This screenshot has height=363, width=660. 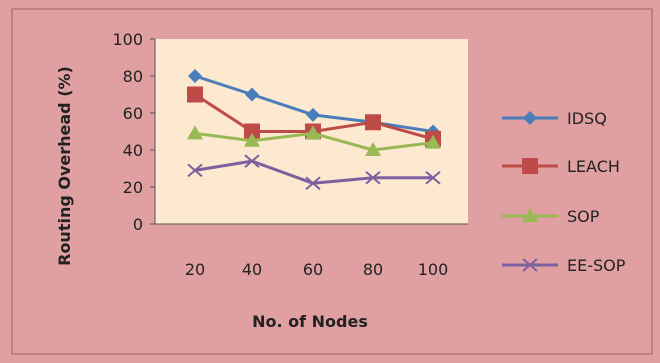 I want to click on series-layer, so click(x=314, y=130).